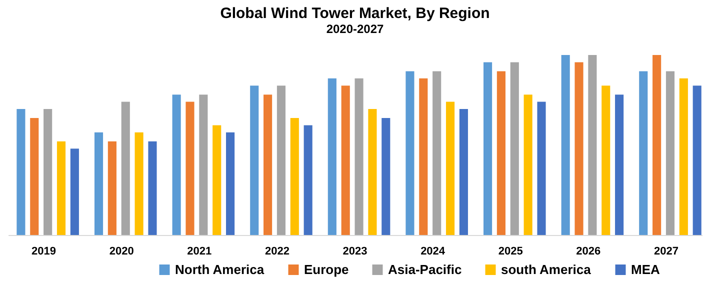 Image resolution: width=724 pixels, height=305 pixels. I want to click on x-tick-label: 2025, so click(510, 252).